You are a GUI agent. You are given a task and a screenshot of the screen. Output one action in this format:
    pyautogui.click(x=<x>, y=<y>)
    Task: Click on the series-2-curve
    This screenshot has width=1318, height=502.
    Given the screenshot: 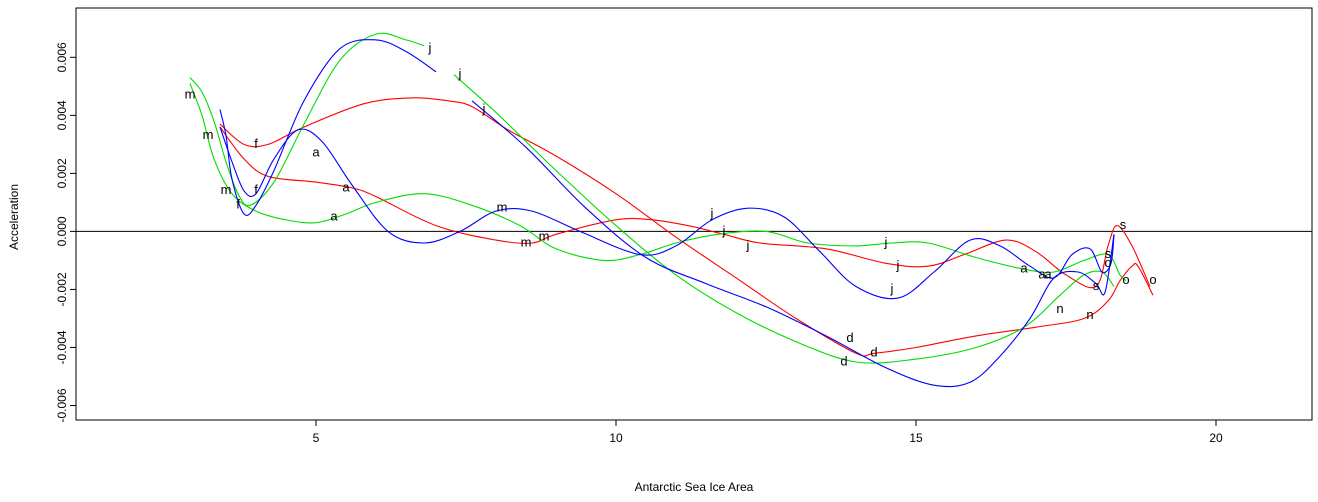 What is the action you would take?
    pyautogui.click(x=307, y=119)
    